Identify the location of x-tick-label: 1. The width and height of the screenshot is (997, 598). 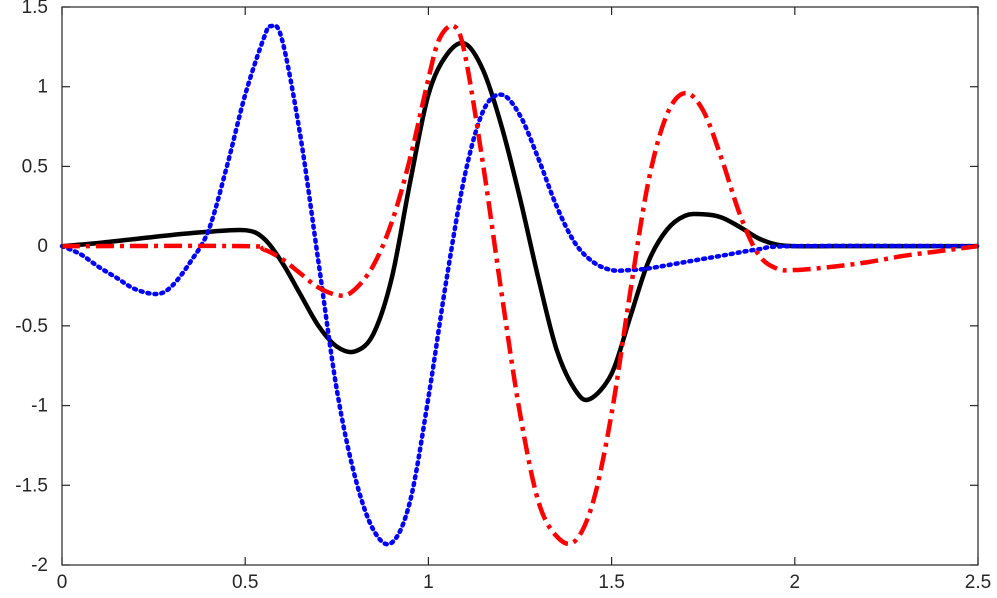
(428, 582).